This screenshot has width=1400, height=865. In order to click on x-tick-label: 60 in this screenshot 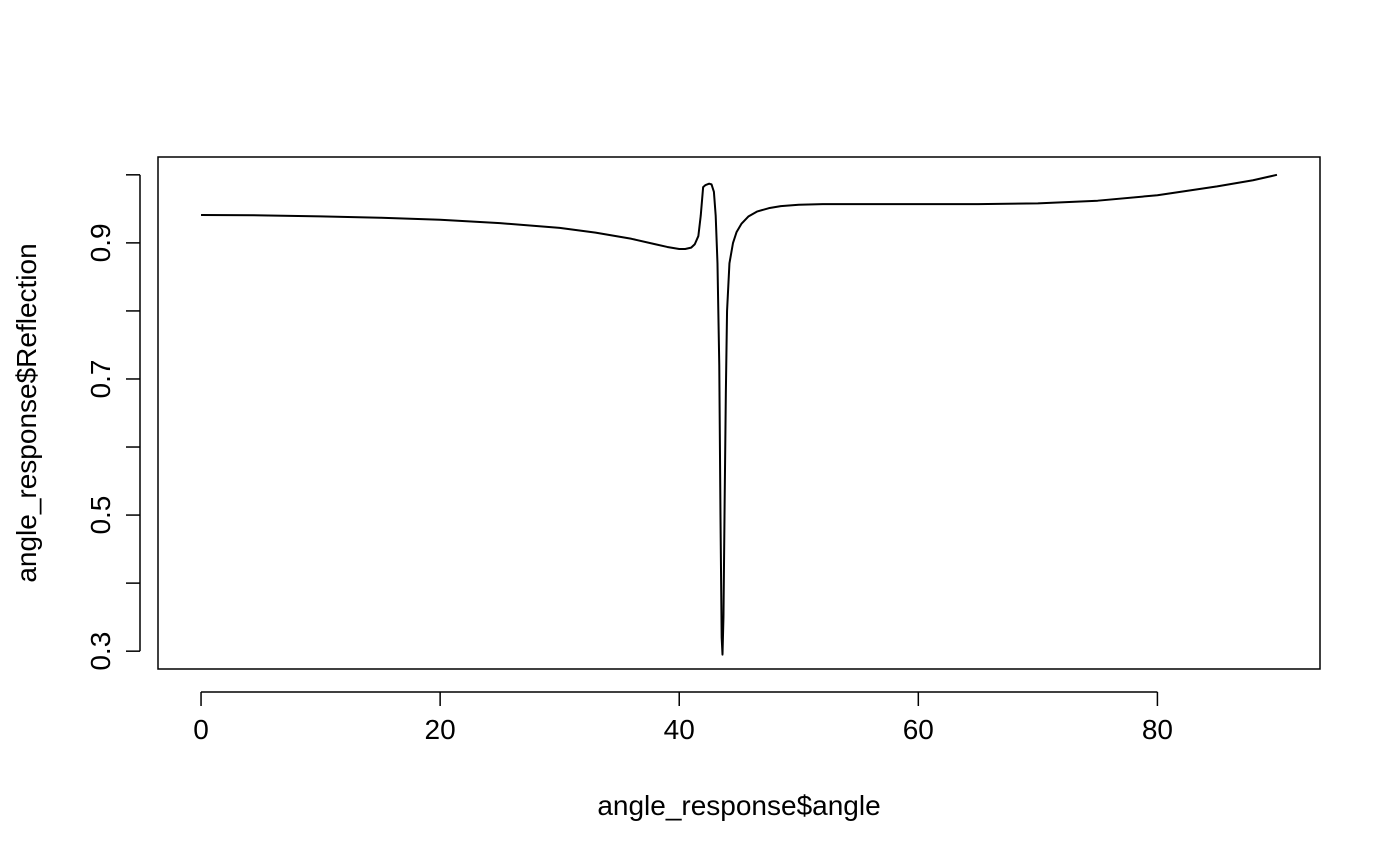, I will do `click(918, 729)`.